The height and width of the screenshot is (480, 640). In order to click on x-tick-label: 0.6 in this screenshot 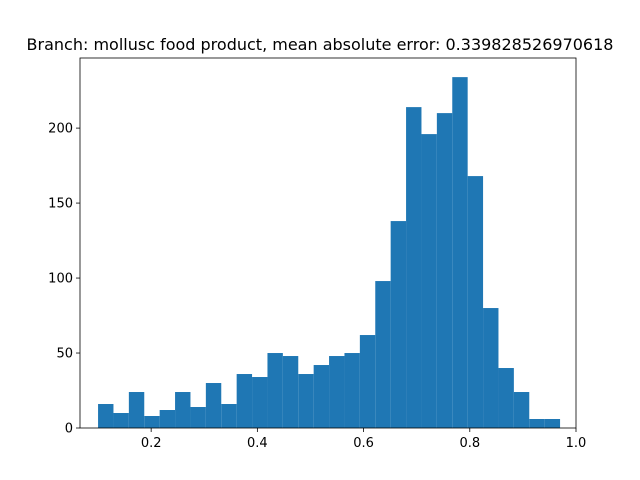, I will do `click(363, 443)`.